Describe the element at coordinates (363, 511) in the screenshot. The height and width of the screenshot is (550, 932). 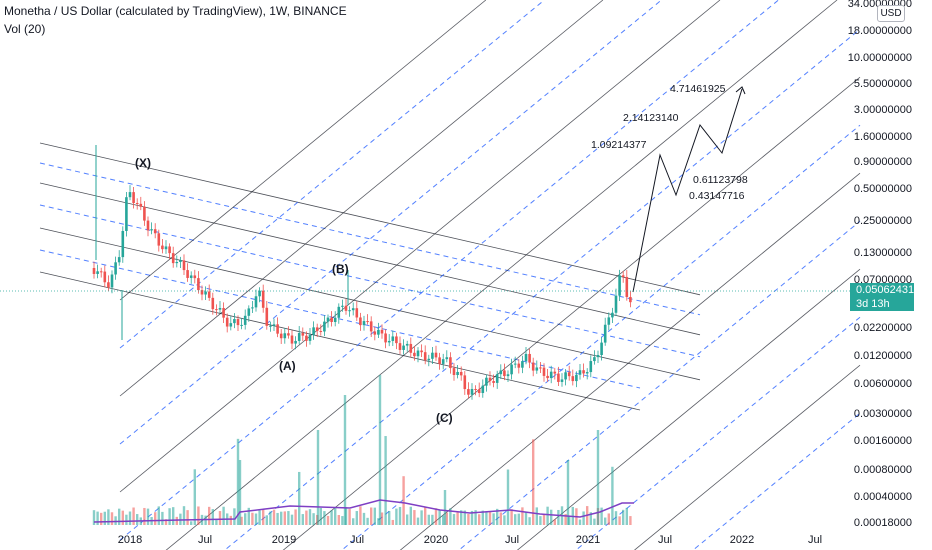
I see `volume-ma-line` at that location.